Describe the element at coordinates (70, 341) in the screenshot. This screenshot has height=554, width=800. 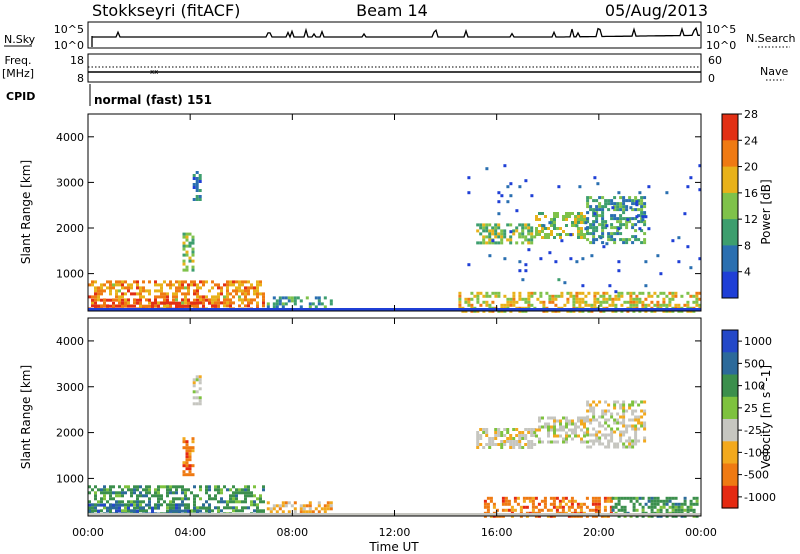
I see `y-tick-label: 4000` at that location.